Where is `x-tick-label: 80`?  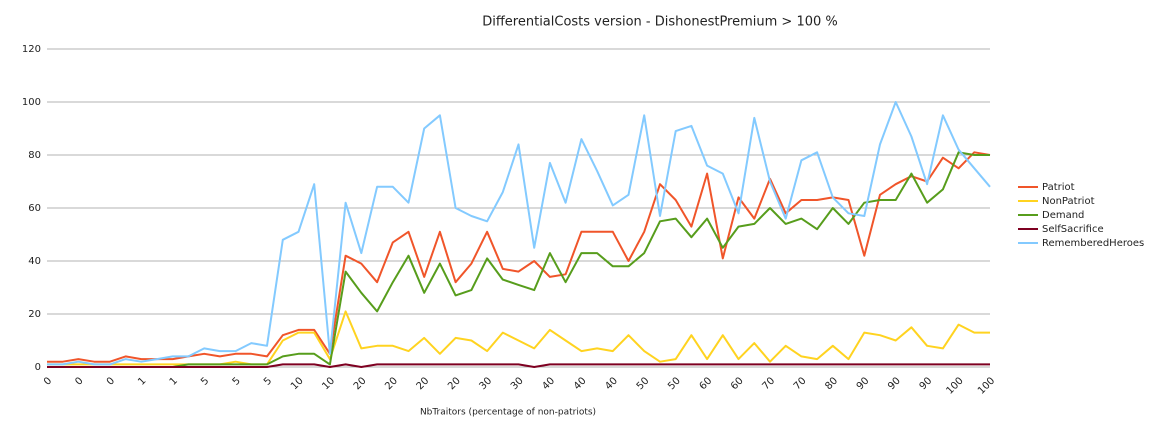
x-tick-label: 80 is located at coordinates (831, 383).